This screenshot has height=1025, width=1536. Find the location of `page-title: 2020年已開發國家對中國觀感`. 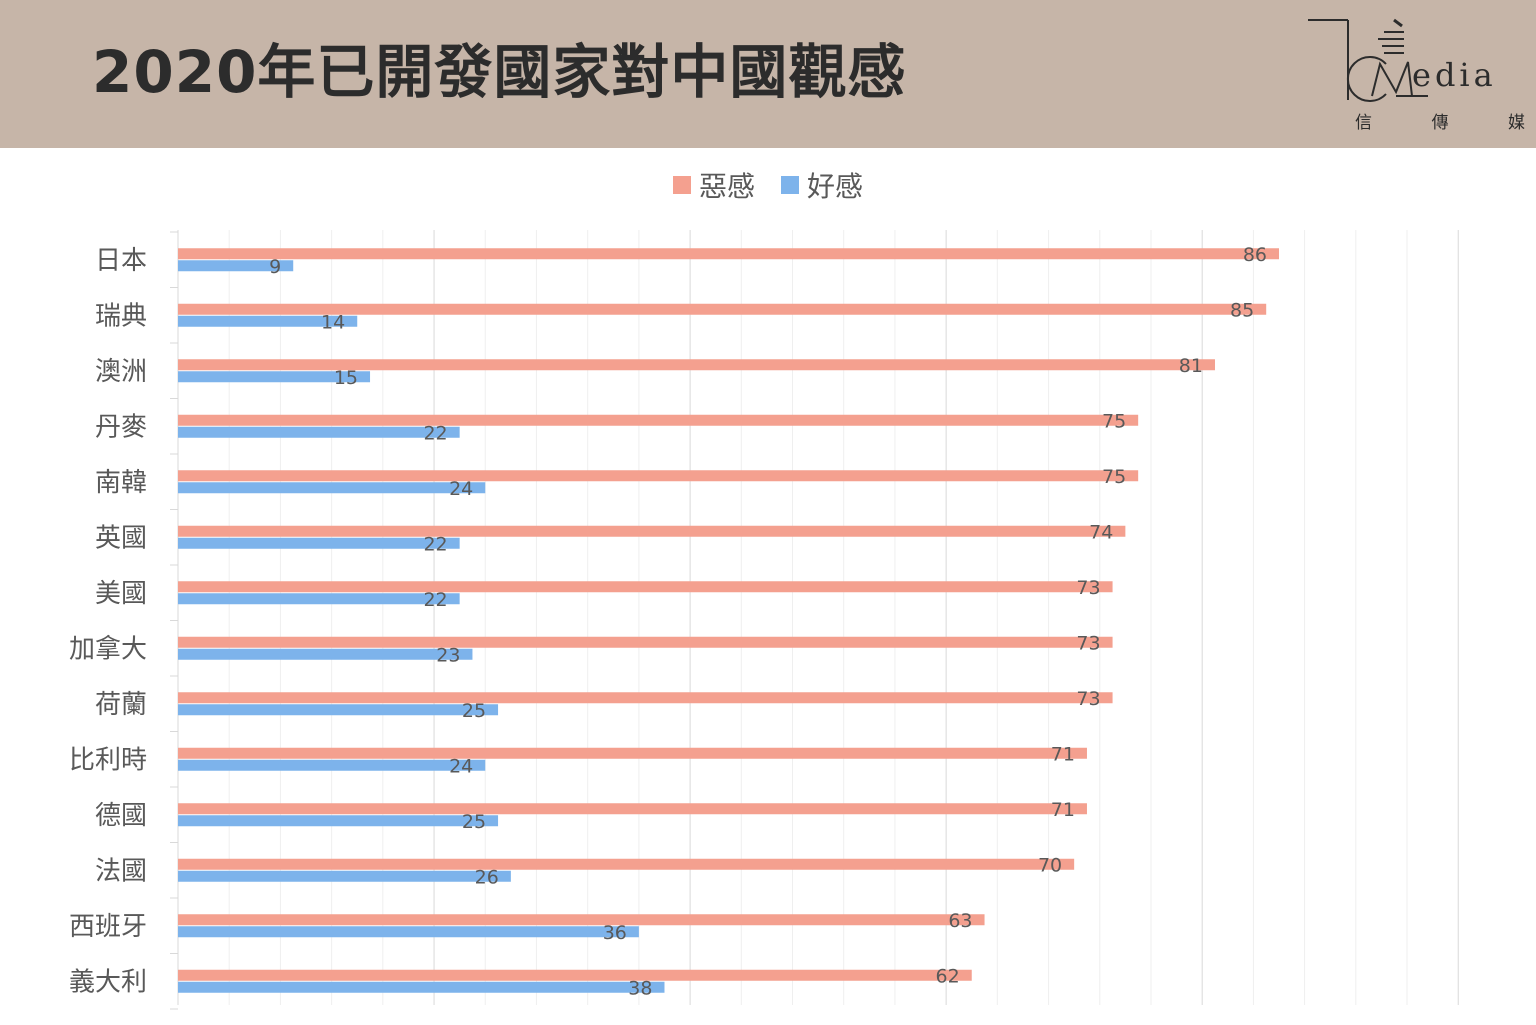

page-title: 2020年已開發國家對中國觀感 is located at coordinates (499, 72).